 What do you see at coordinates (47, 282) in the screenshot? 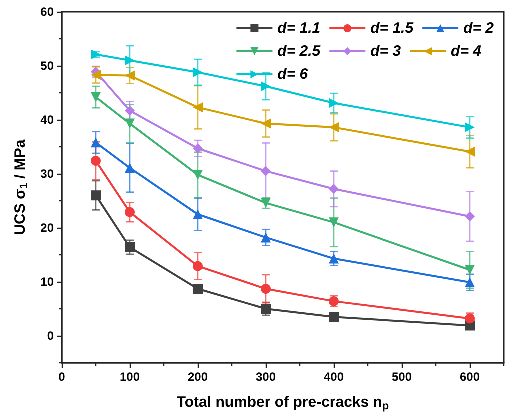
I see `y-tick-label: 10` at bounding box center [47, 282].